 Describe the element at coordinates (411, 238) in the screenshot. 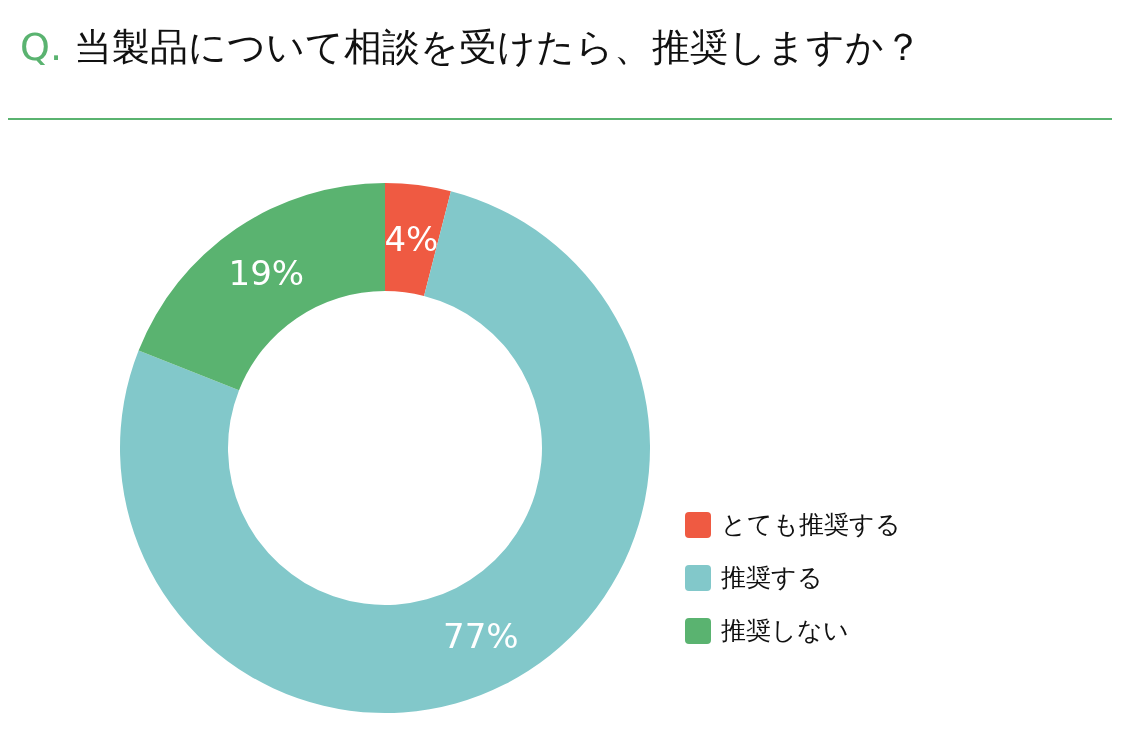

I see `data-label: 4%` at that location.